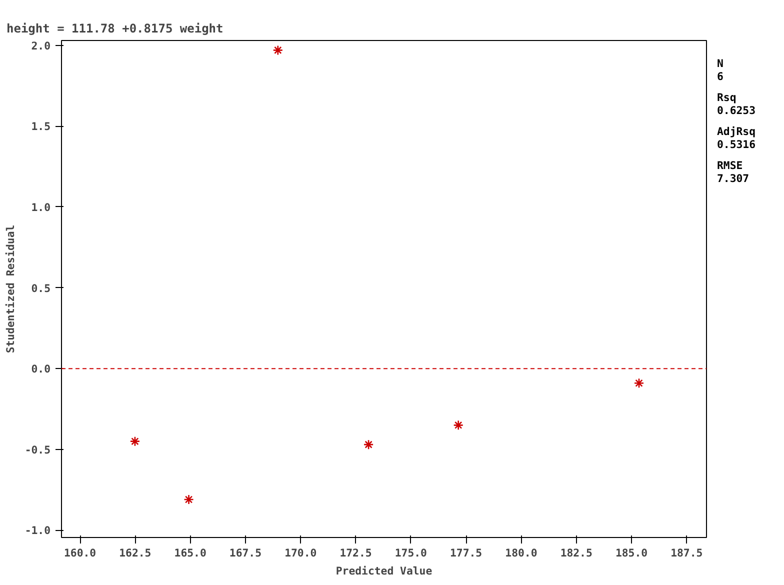 This screenshot has height=585, width=784. Describe the element at coordinates (720, 63) in the screenshot. I see `text: N` at that location.